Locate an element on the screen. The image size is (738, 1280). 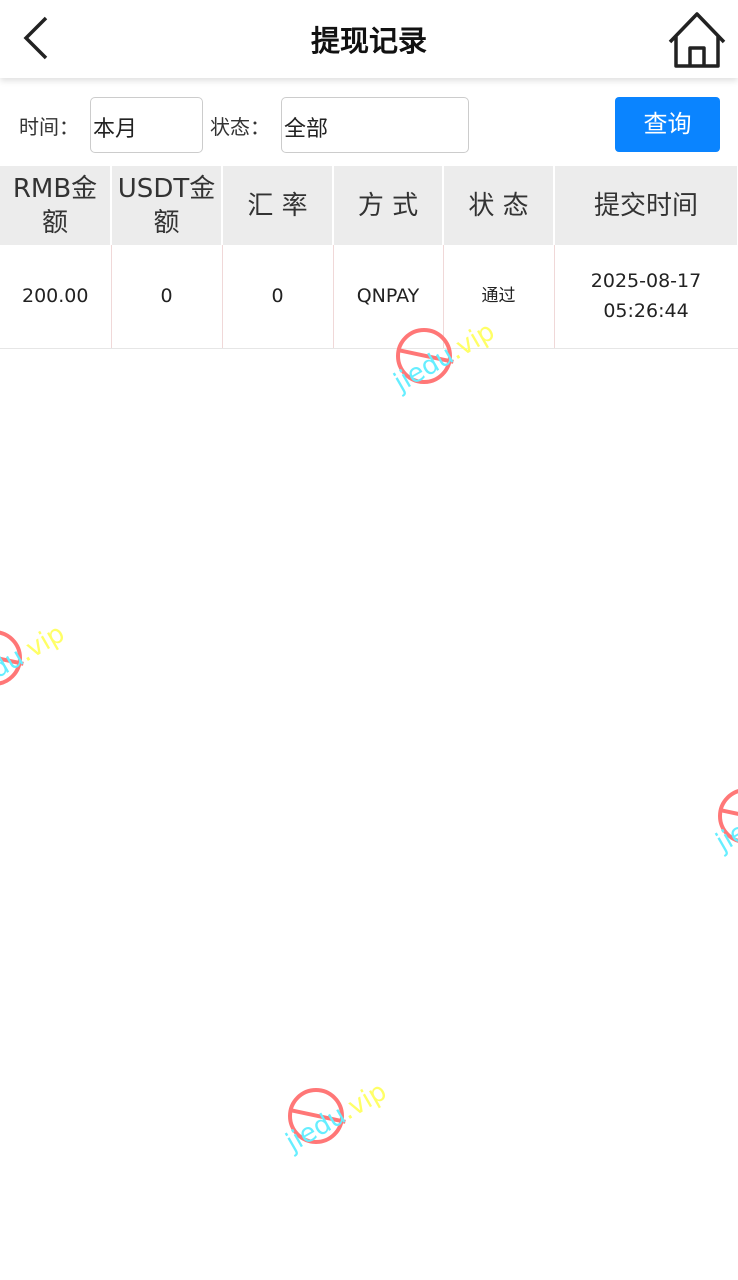
header-method: 方 式 is located at coordinates (388, 205).